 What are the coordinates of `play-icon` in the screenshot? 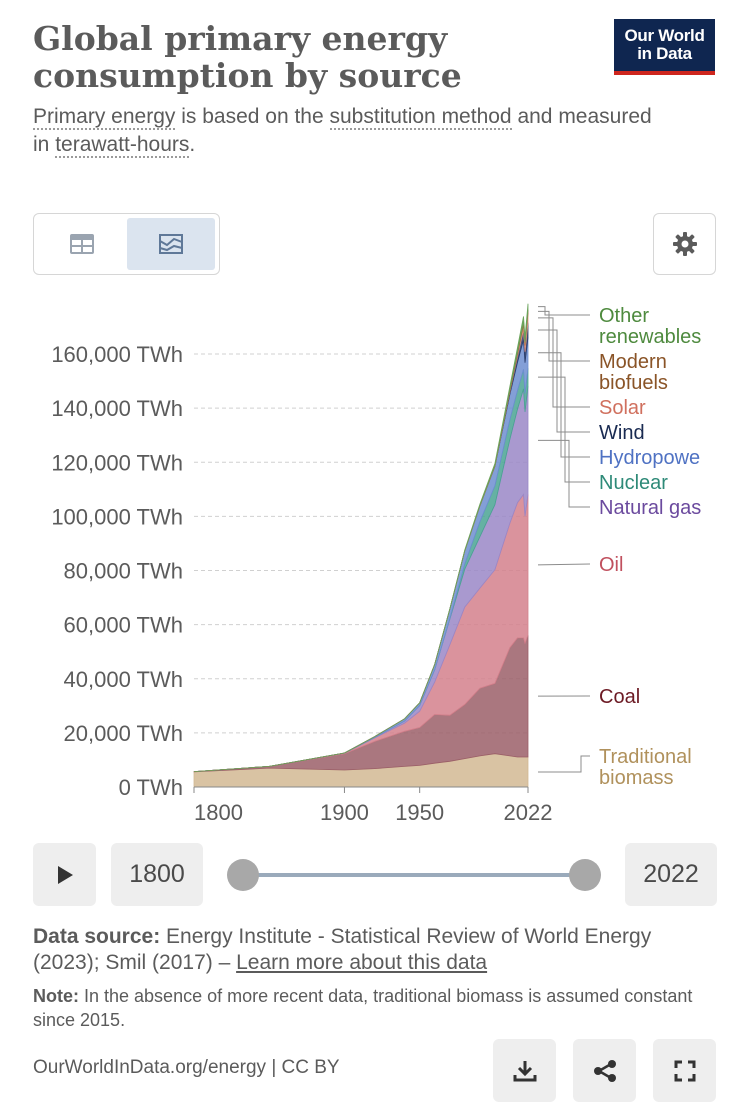 It's located at (65, 874).